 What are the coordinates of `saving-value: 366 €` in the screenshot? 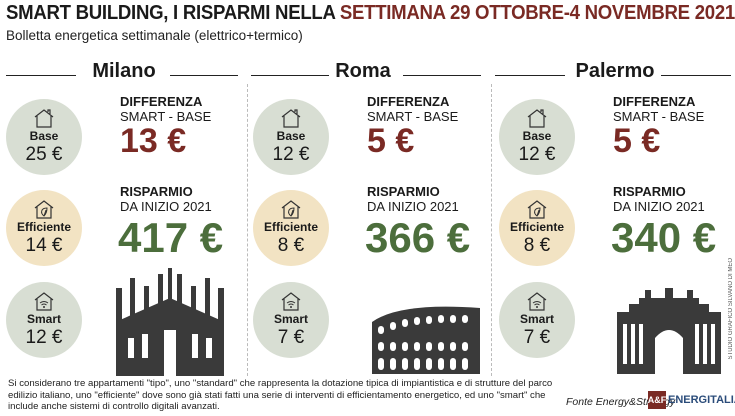 It's located at (418, 237).